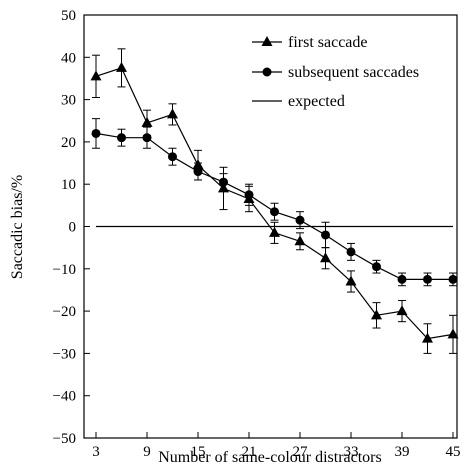  What do you see at coordinates (353, 72) in the screenshot?
I see `legend-label: subsequent saccades` at bounding box center [353, 72].